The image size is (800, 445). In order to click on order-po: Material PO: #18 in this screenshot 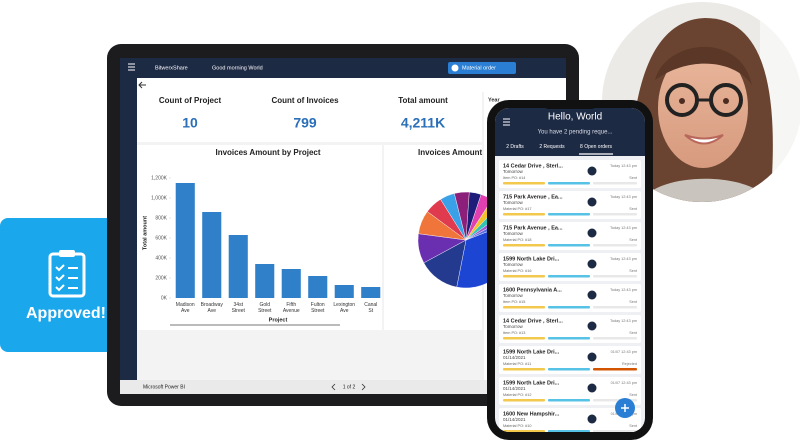, I will do `click(517, 240)`.